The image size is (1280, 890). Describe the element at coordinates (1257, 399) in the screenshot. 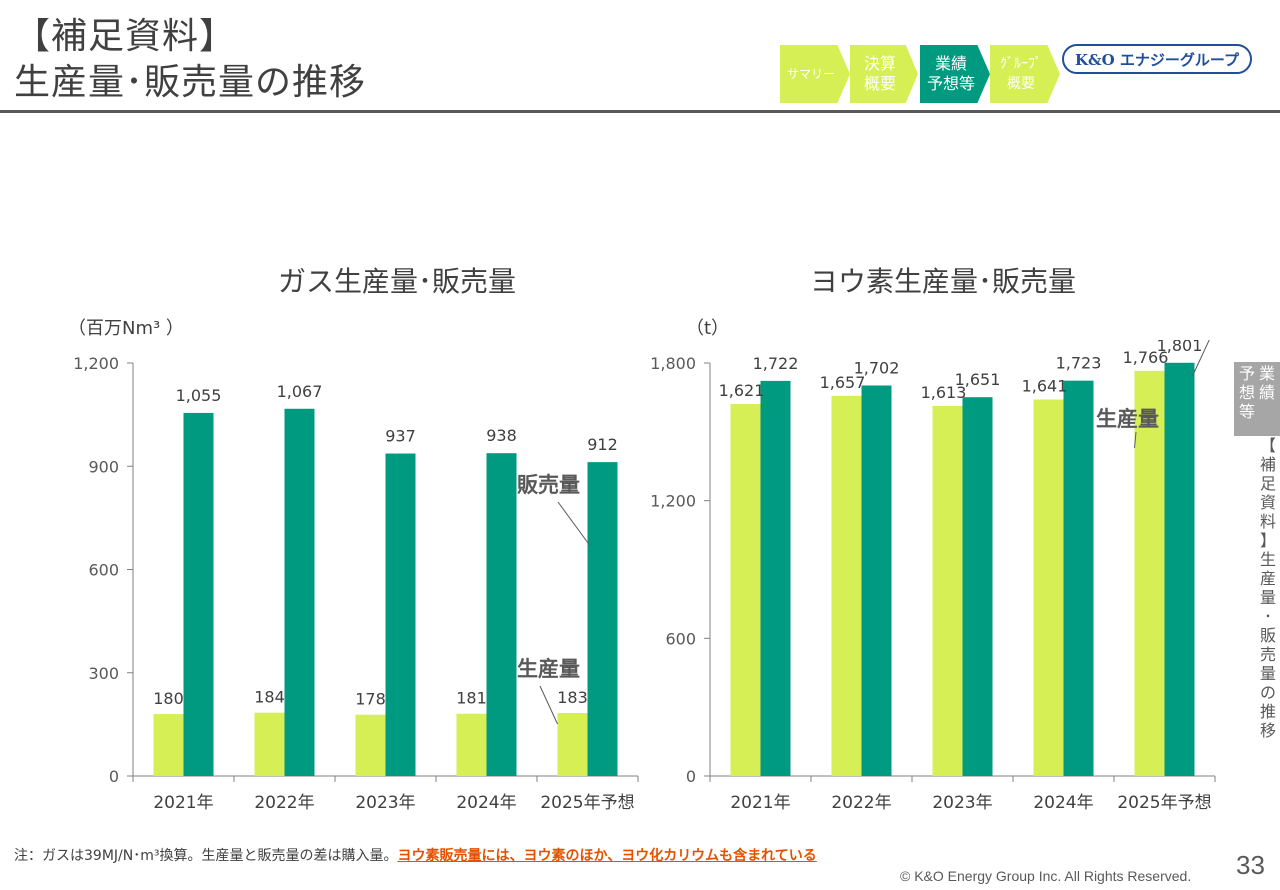

I see `side-section-tab: 業績 予想等` at that location.